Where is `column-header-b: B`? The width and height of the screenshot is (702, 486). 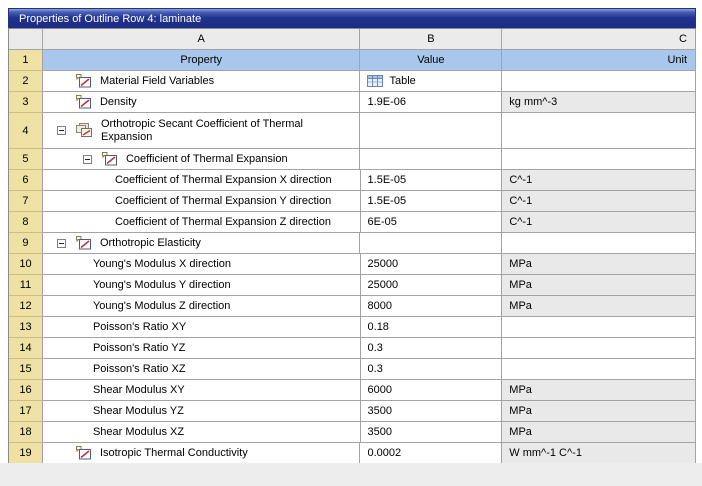 column-header-b: B is located at coordinates (431, 39).